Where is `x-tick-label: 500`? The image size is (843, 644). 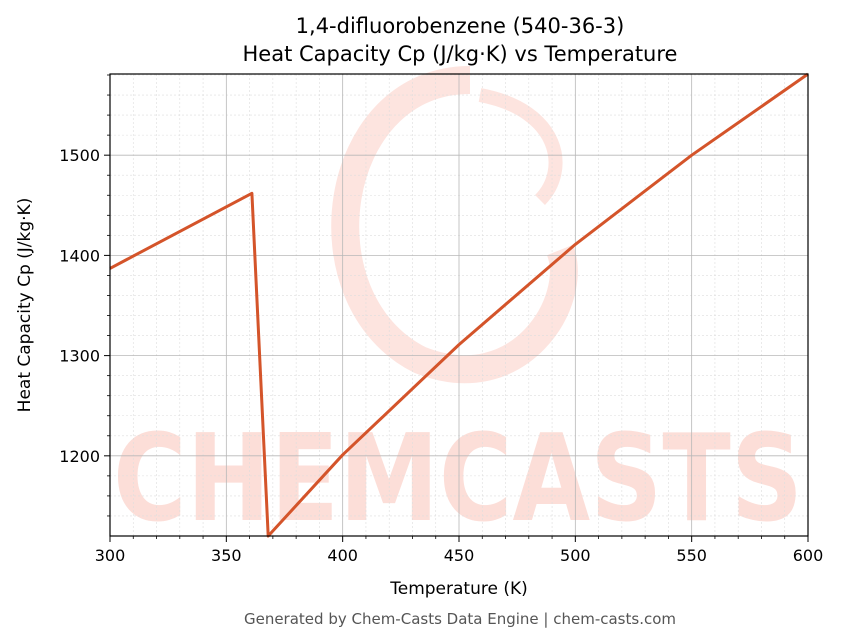 x-tick-label: 500 is located at coordinates (575, 555).